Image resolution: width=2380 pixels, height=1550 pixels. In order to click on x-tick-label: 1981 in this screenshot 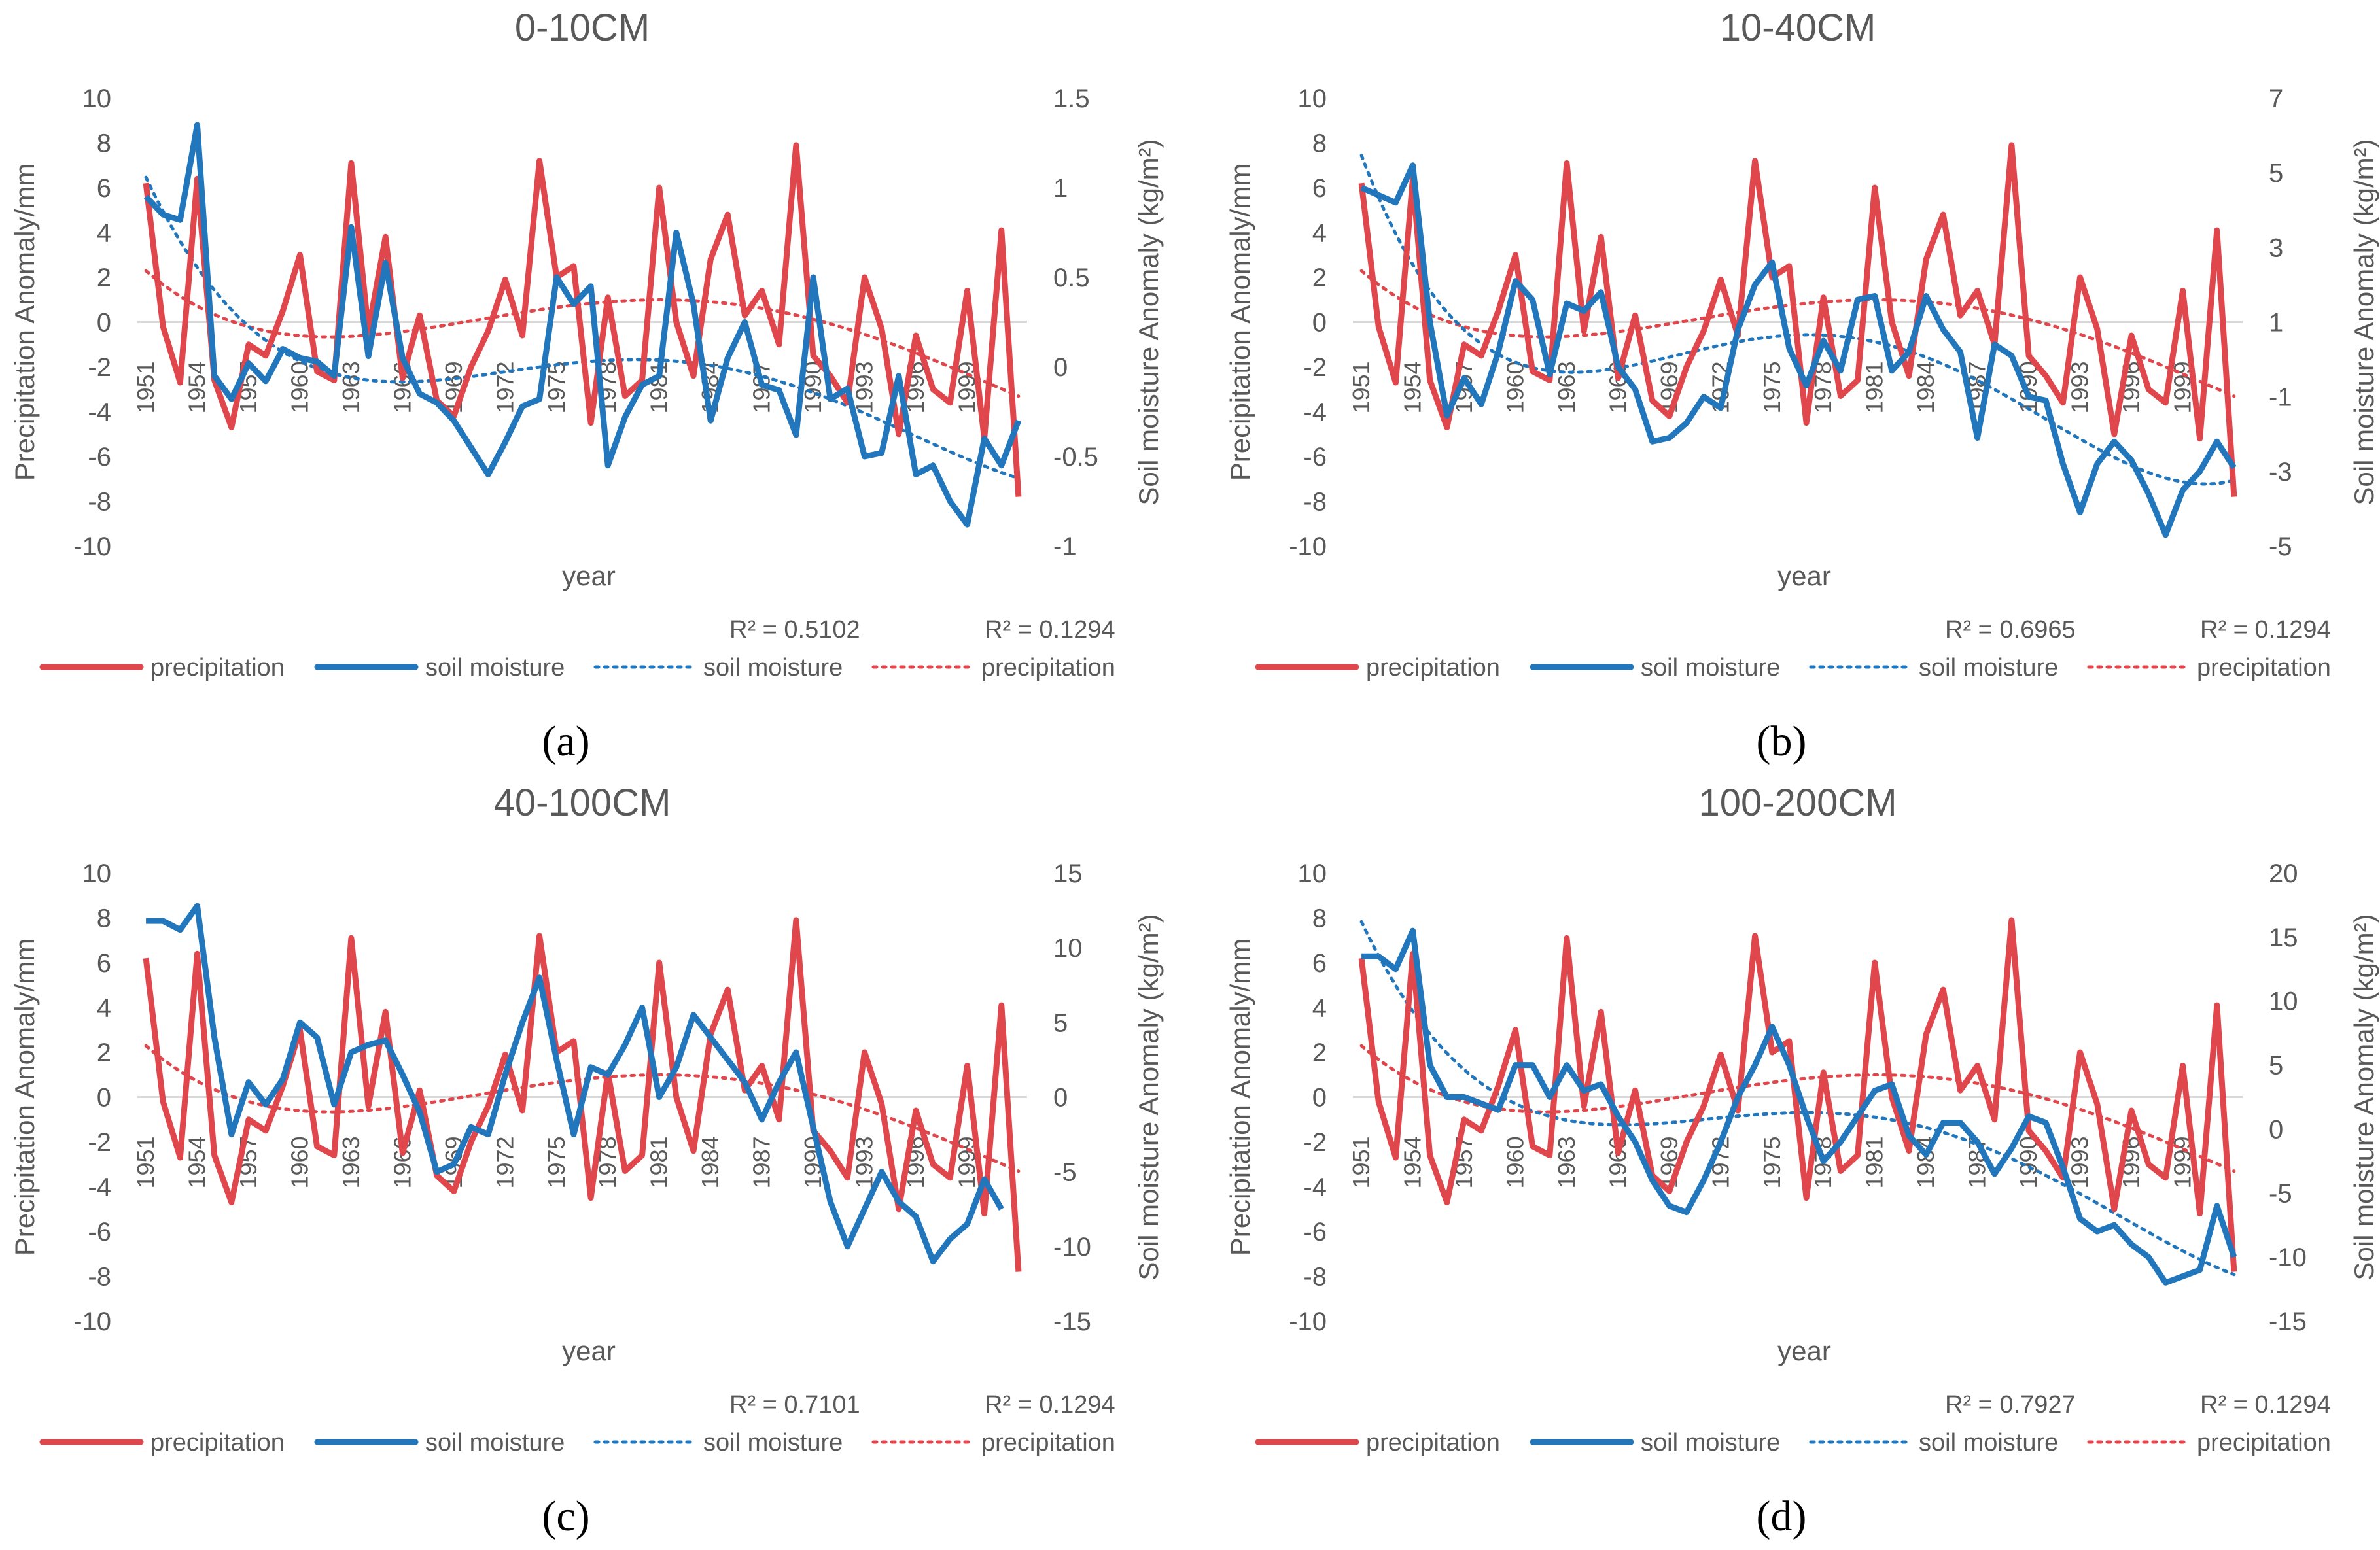, I will do `click(1874, 387)`.